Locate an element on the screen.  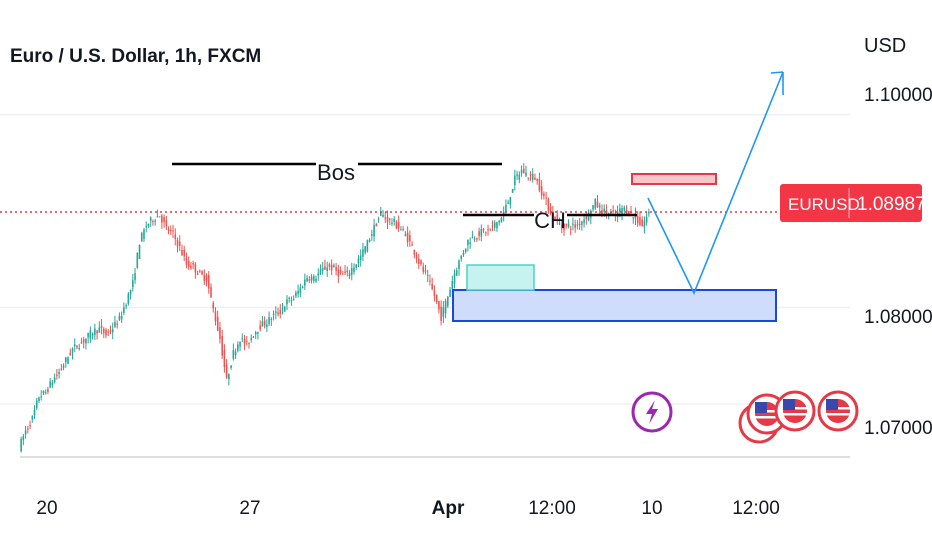
order-block-zone is located at coordinates (500, 277).